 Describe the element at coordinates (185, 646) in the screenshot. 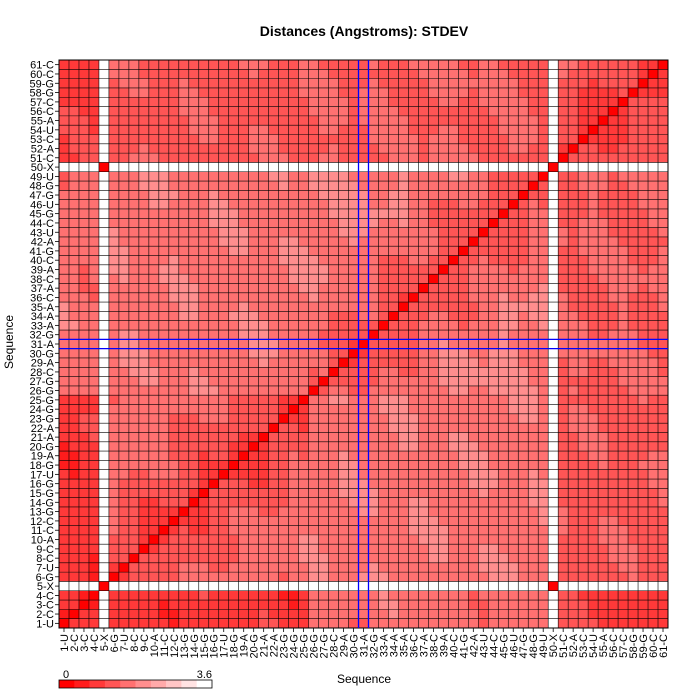

I see `x-tick-label: 13-G` at that location.